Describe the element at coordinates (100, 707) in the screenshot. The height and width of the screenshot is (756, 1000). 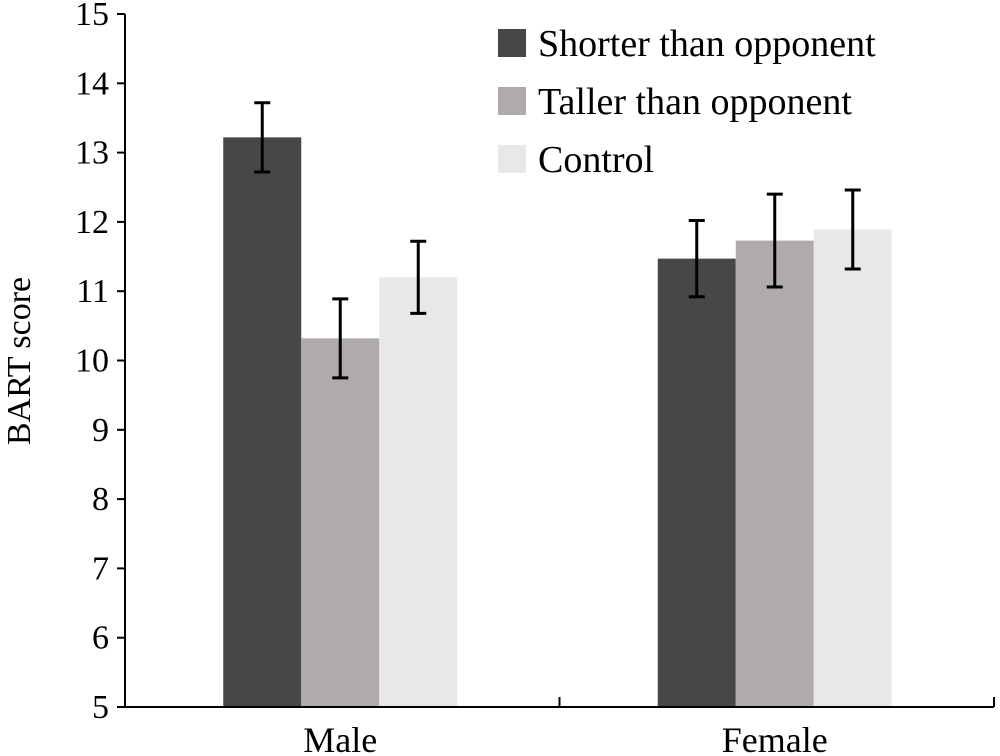
I see `y-tick-label: 5` at that location.